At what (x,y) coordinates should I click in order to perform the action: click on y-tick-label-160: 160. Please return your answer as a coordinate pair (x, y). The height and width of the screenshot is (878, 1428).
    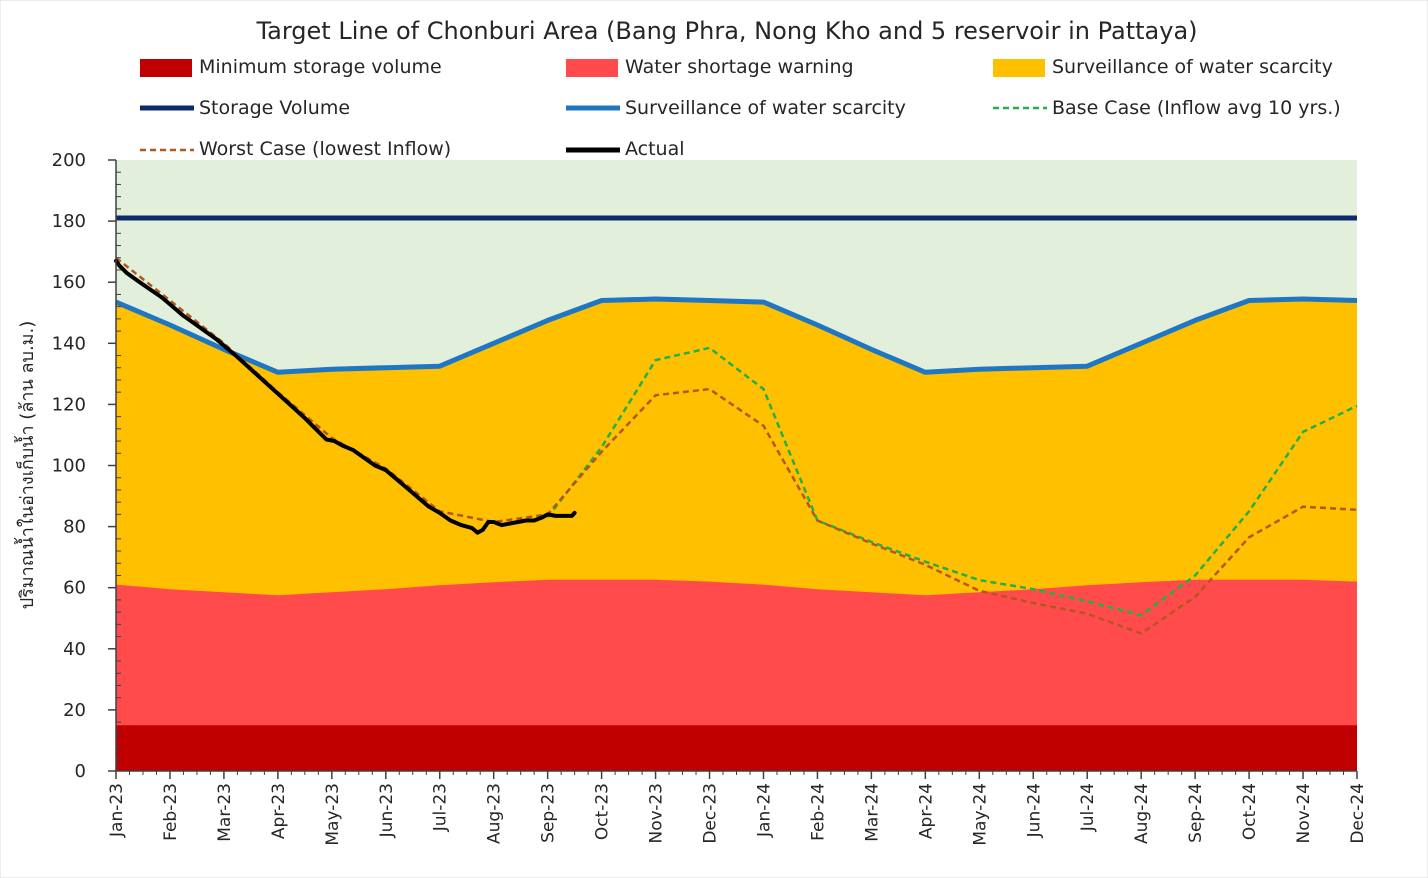
    Looking at the image, I should click on (69, 282).